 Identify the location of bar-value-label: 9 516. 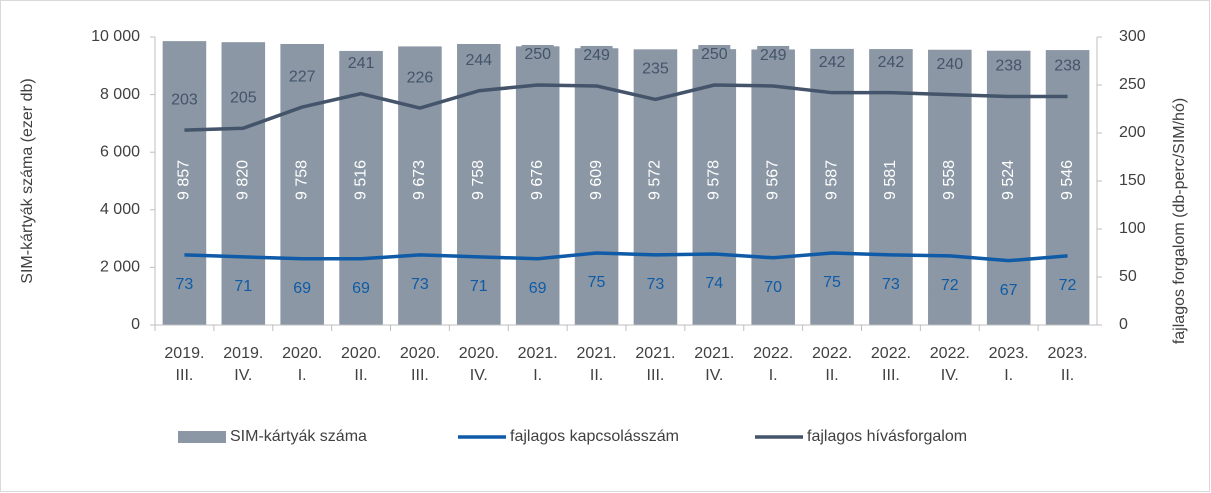
(360, 180).